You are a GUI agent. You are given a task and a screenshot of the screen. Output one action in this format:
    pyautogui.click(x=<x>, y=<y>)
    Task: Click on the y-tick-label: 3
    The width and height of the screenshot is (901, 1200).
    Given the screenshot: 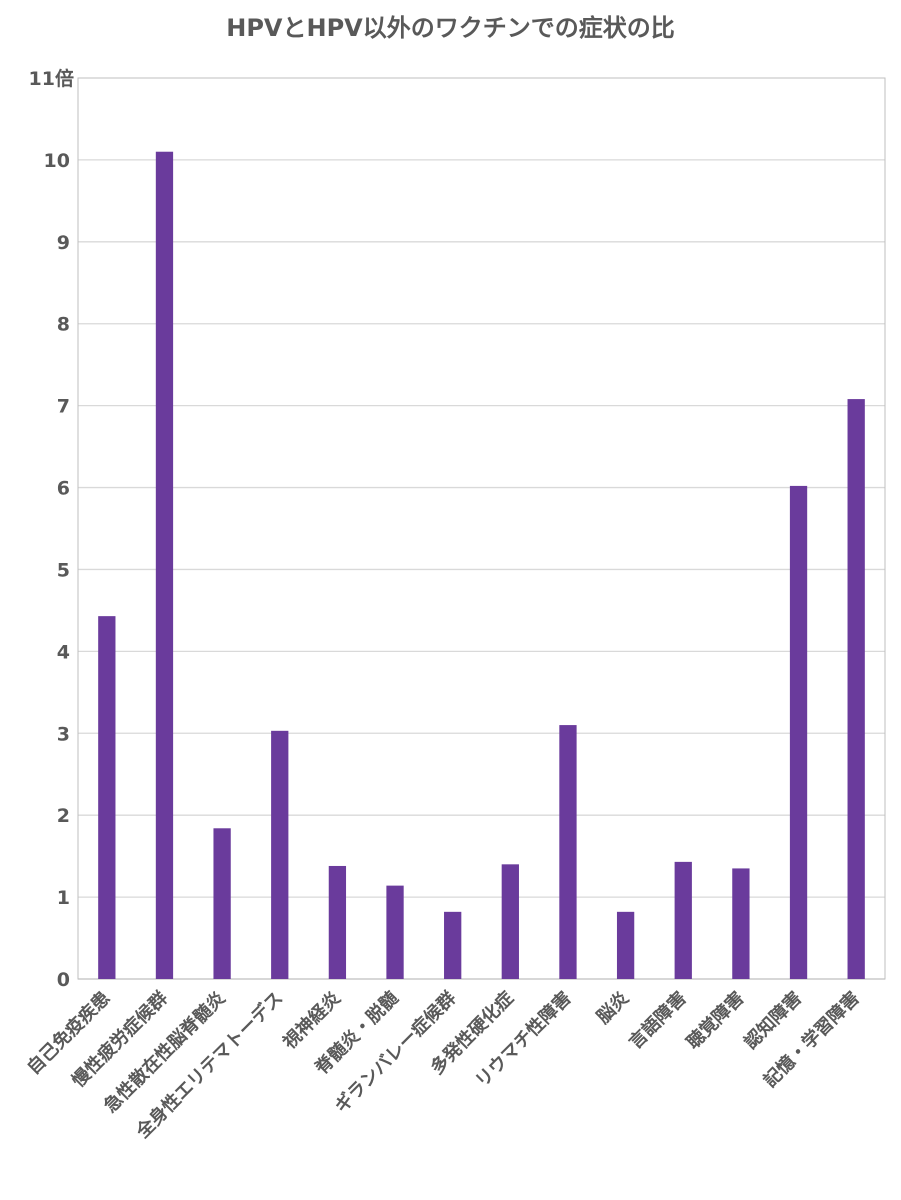 What is the action you would take?
    pyautogui.click(x=63, y=734)
    